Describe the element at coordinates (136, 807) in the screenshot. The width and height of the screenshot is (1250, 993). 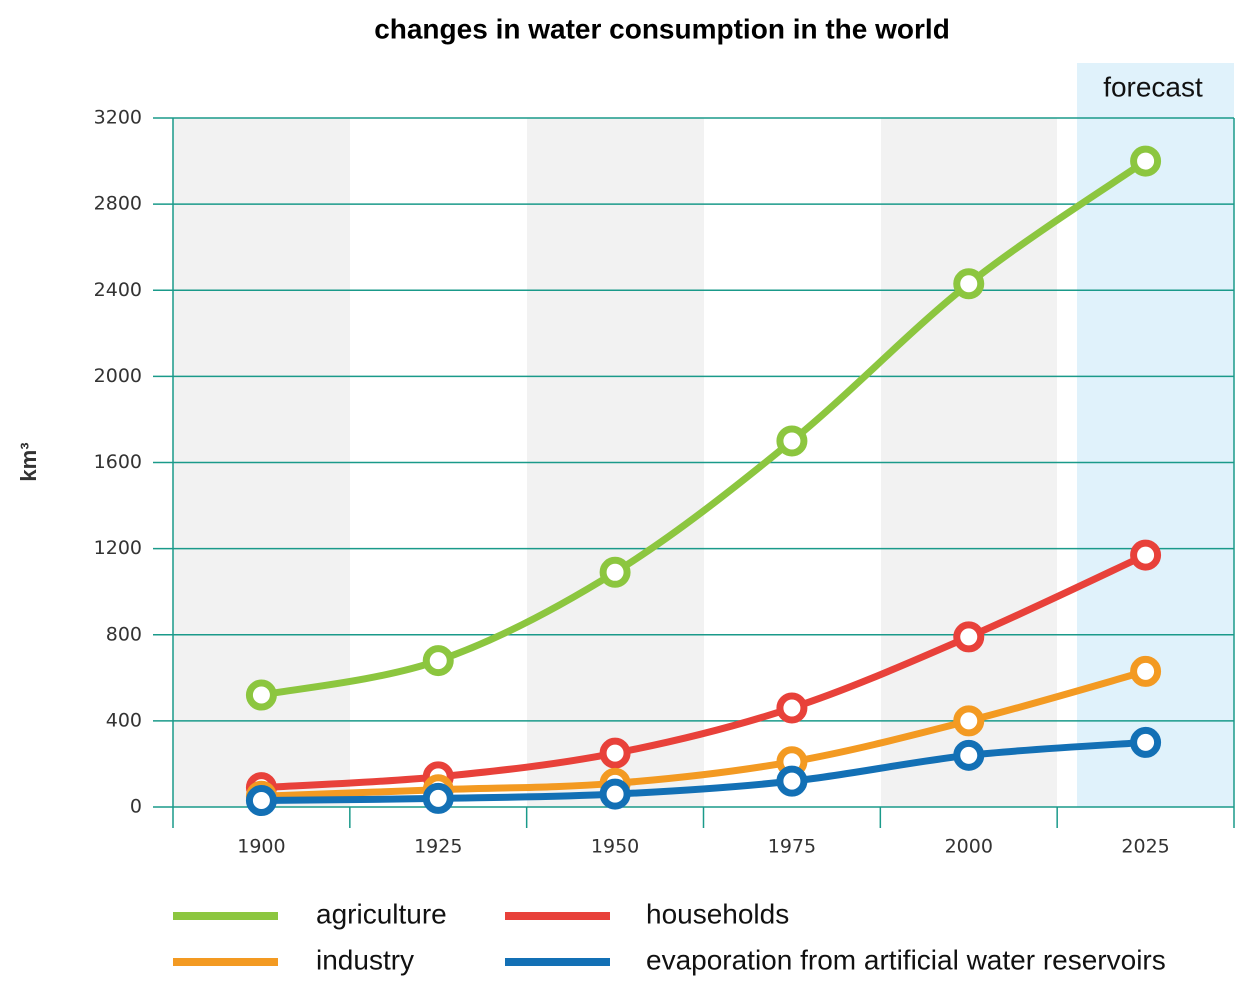
I see `y-tick-label: 0` at that location.